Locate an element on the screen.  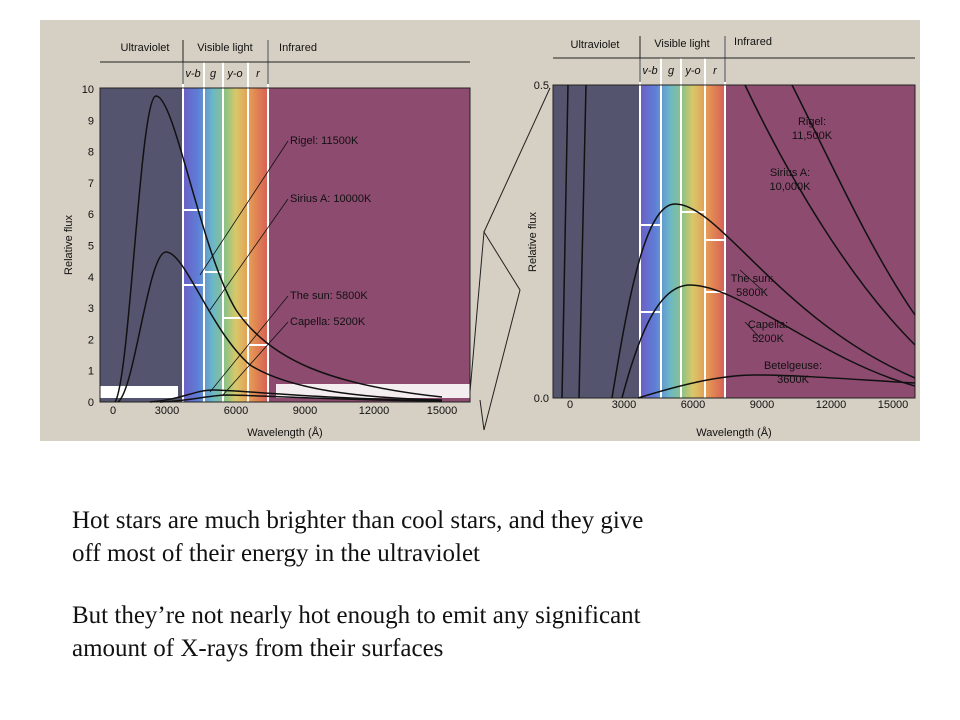
ir-region is located at coordinates (369, 245).